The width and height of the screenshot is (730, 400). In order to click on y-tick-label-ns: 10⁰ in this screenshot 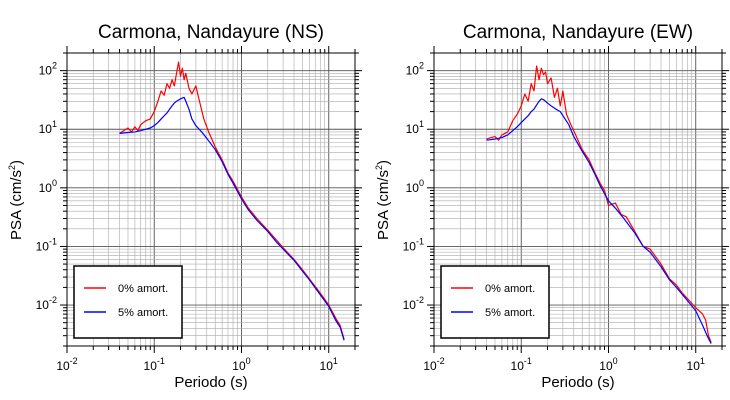, I will do `click(48, 186)`.